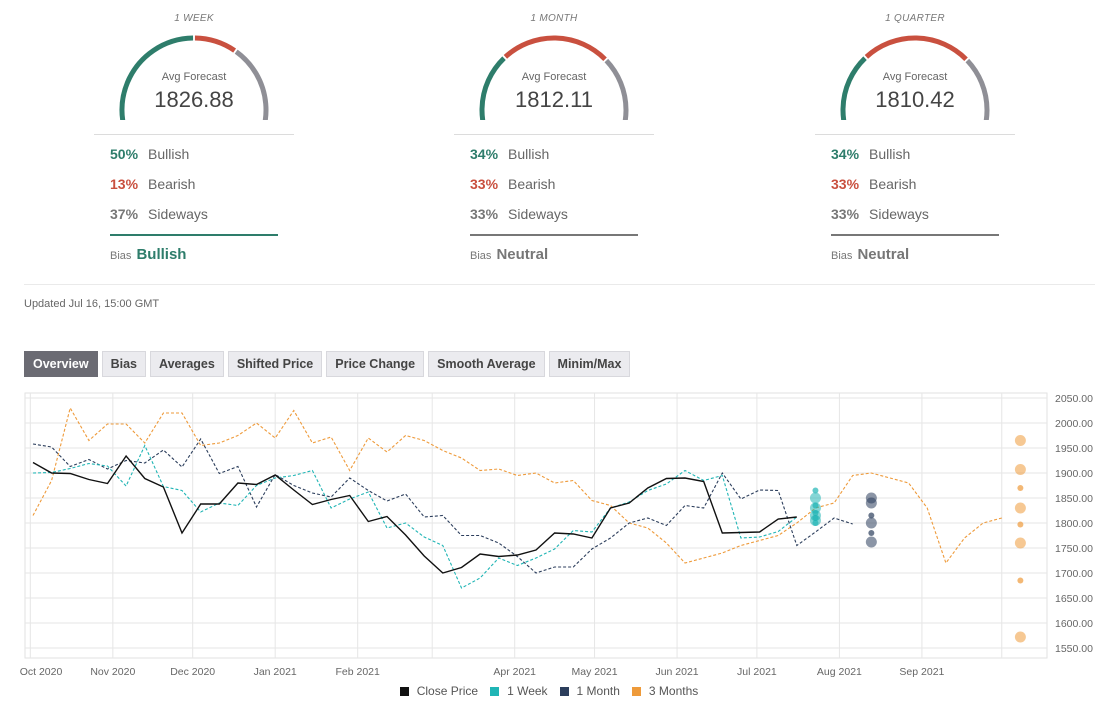 This screenshot has height=712, width=1098. Describe the element at coordinates (415, 516) in the screenshot. I see `series-line-week` at that location.